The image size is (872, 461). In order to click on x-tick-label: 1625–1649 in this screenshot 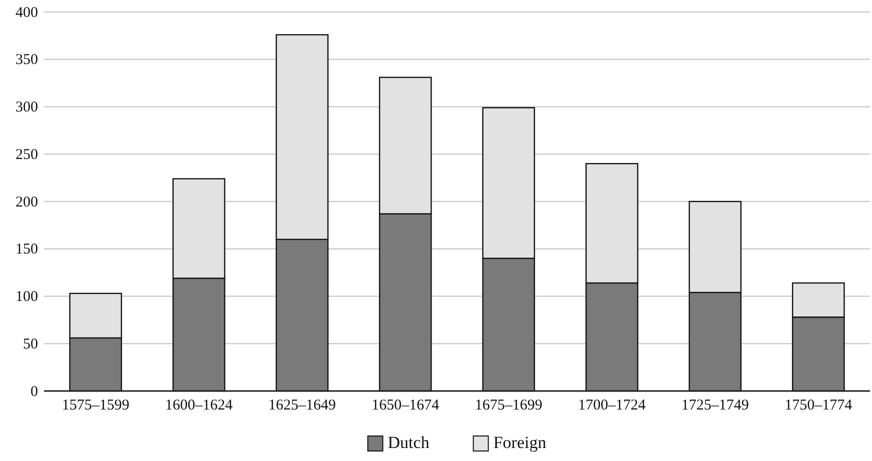, I will do `click(302, 406)`.